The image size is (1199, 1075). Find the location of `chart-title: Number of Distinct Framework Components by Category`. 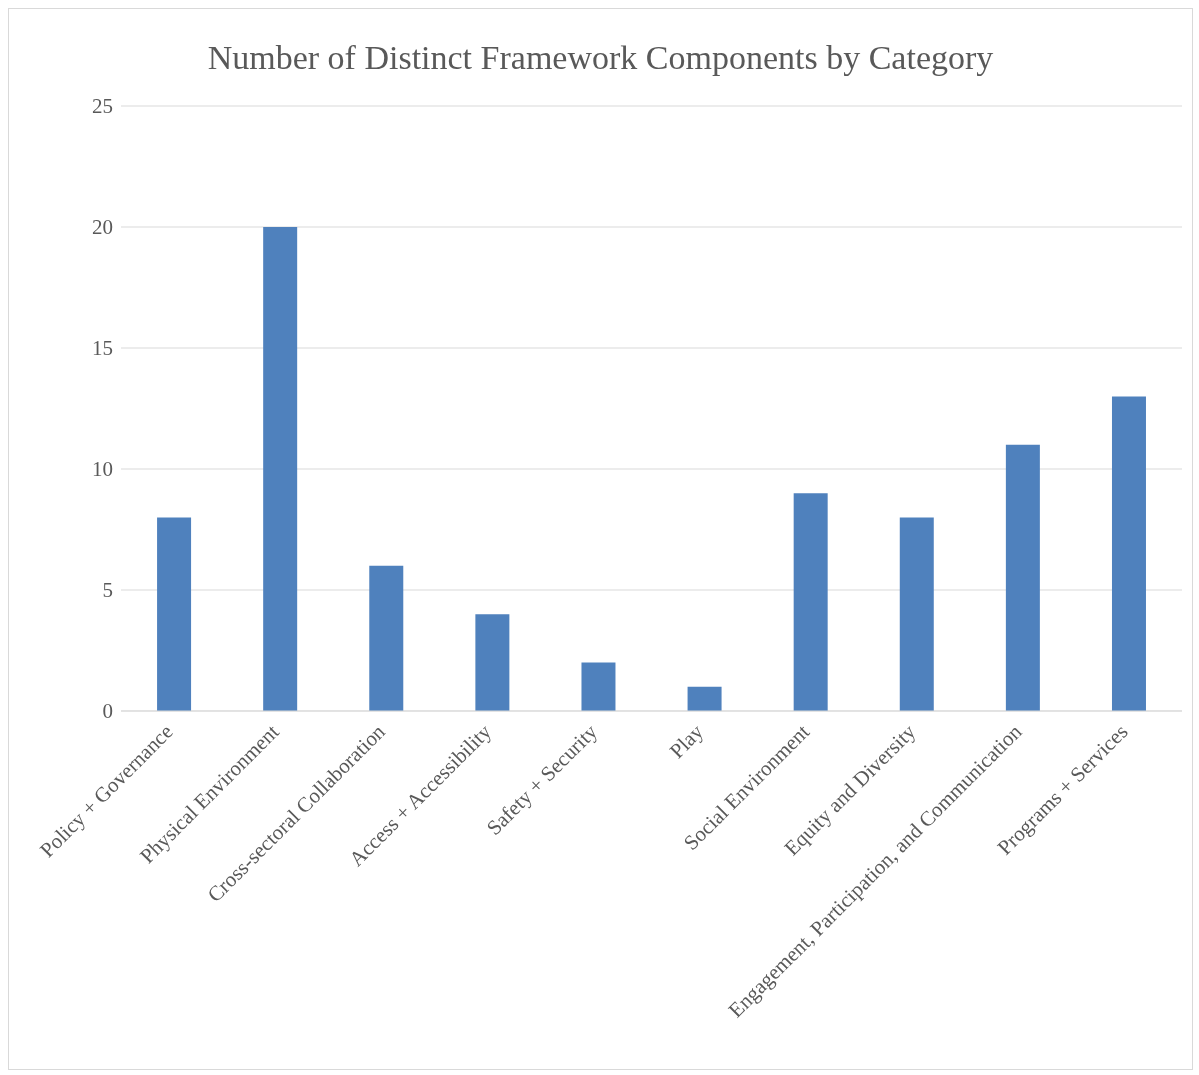

chart-title: Number of Distinct Framework Components by Category is located at coordinates (600, 58).